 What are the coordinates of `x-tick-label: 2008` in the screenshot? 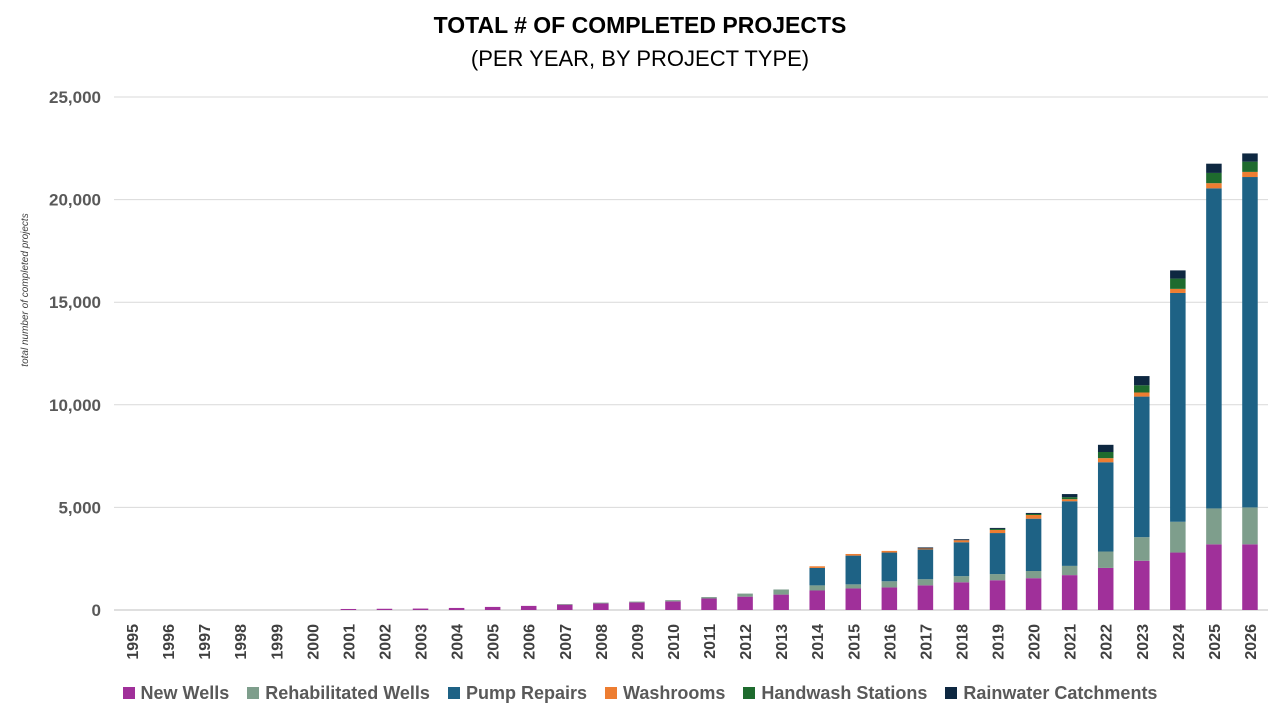 It's located at (602, 642).